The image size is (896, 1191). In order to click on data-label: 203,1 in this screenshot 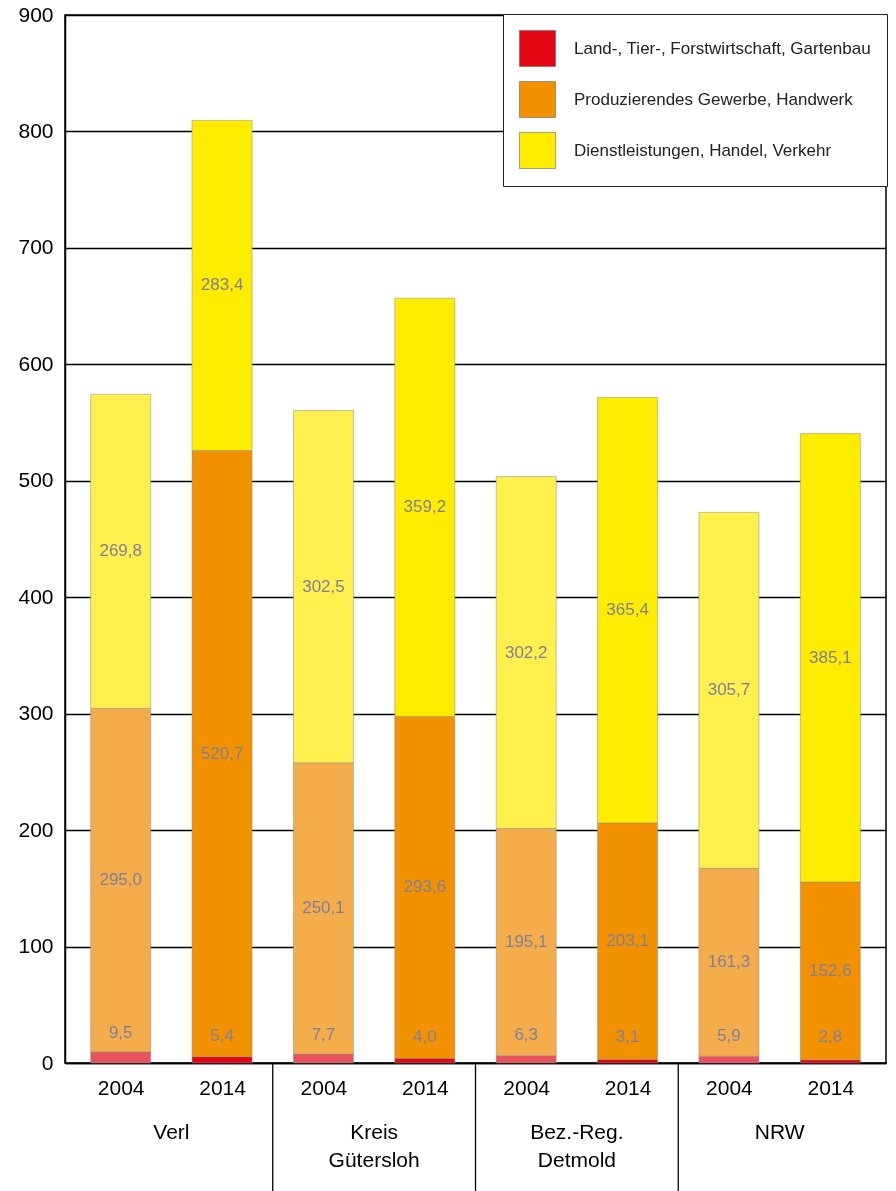, I will do `click(627, 941)`.